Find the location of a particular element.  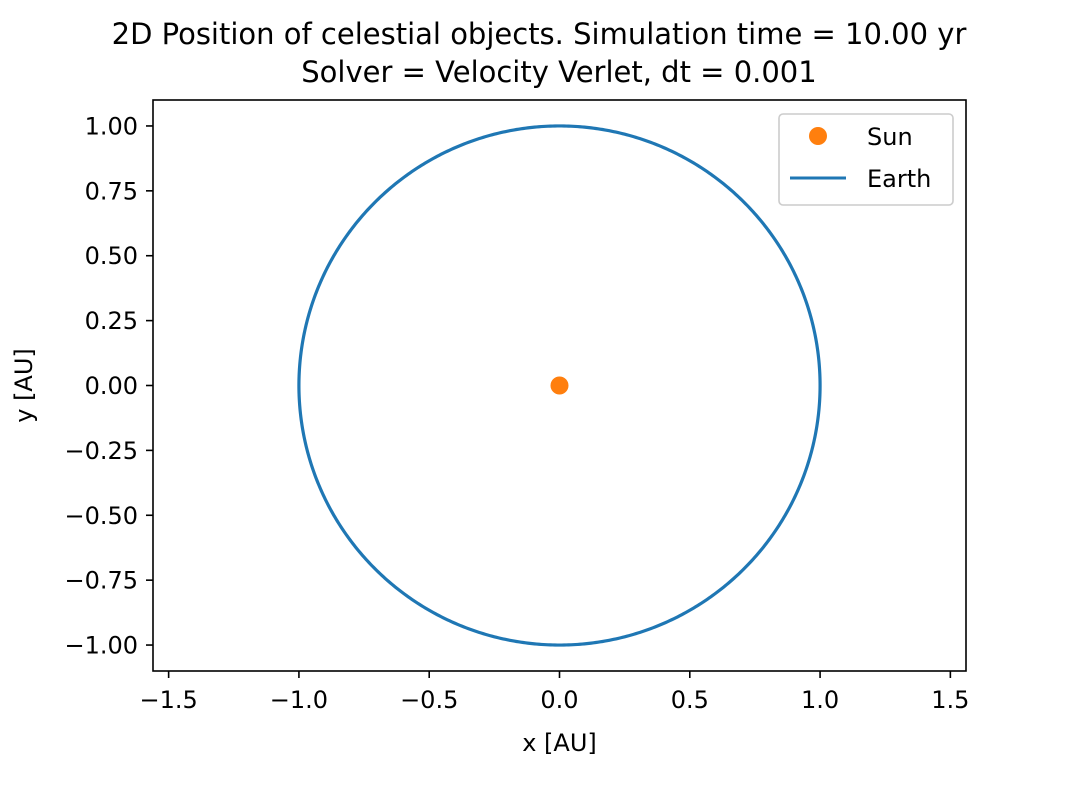

x-tick-label: 0.0 is located at coordinates (559, 700).